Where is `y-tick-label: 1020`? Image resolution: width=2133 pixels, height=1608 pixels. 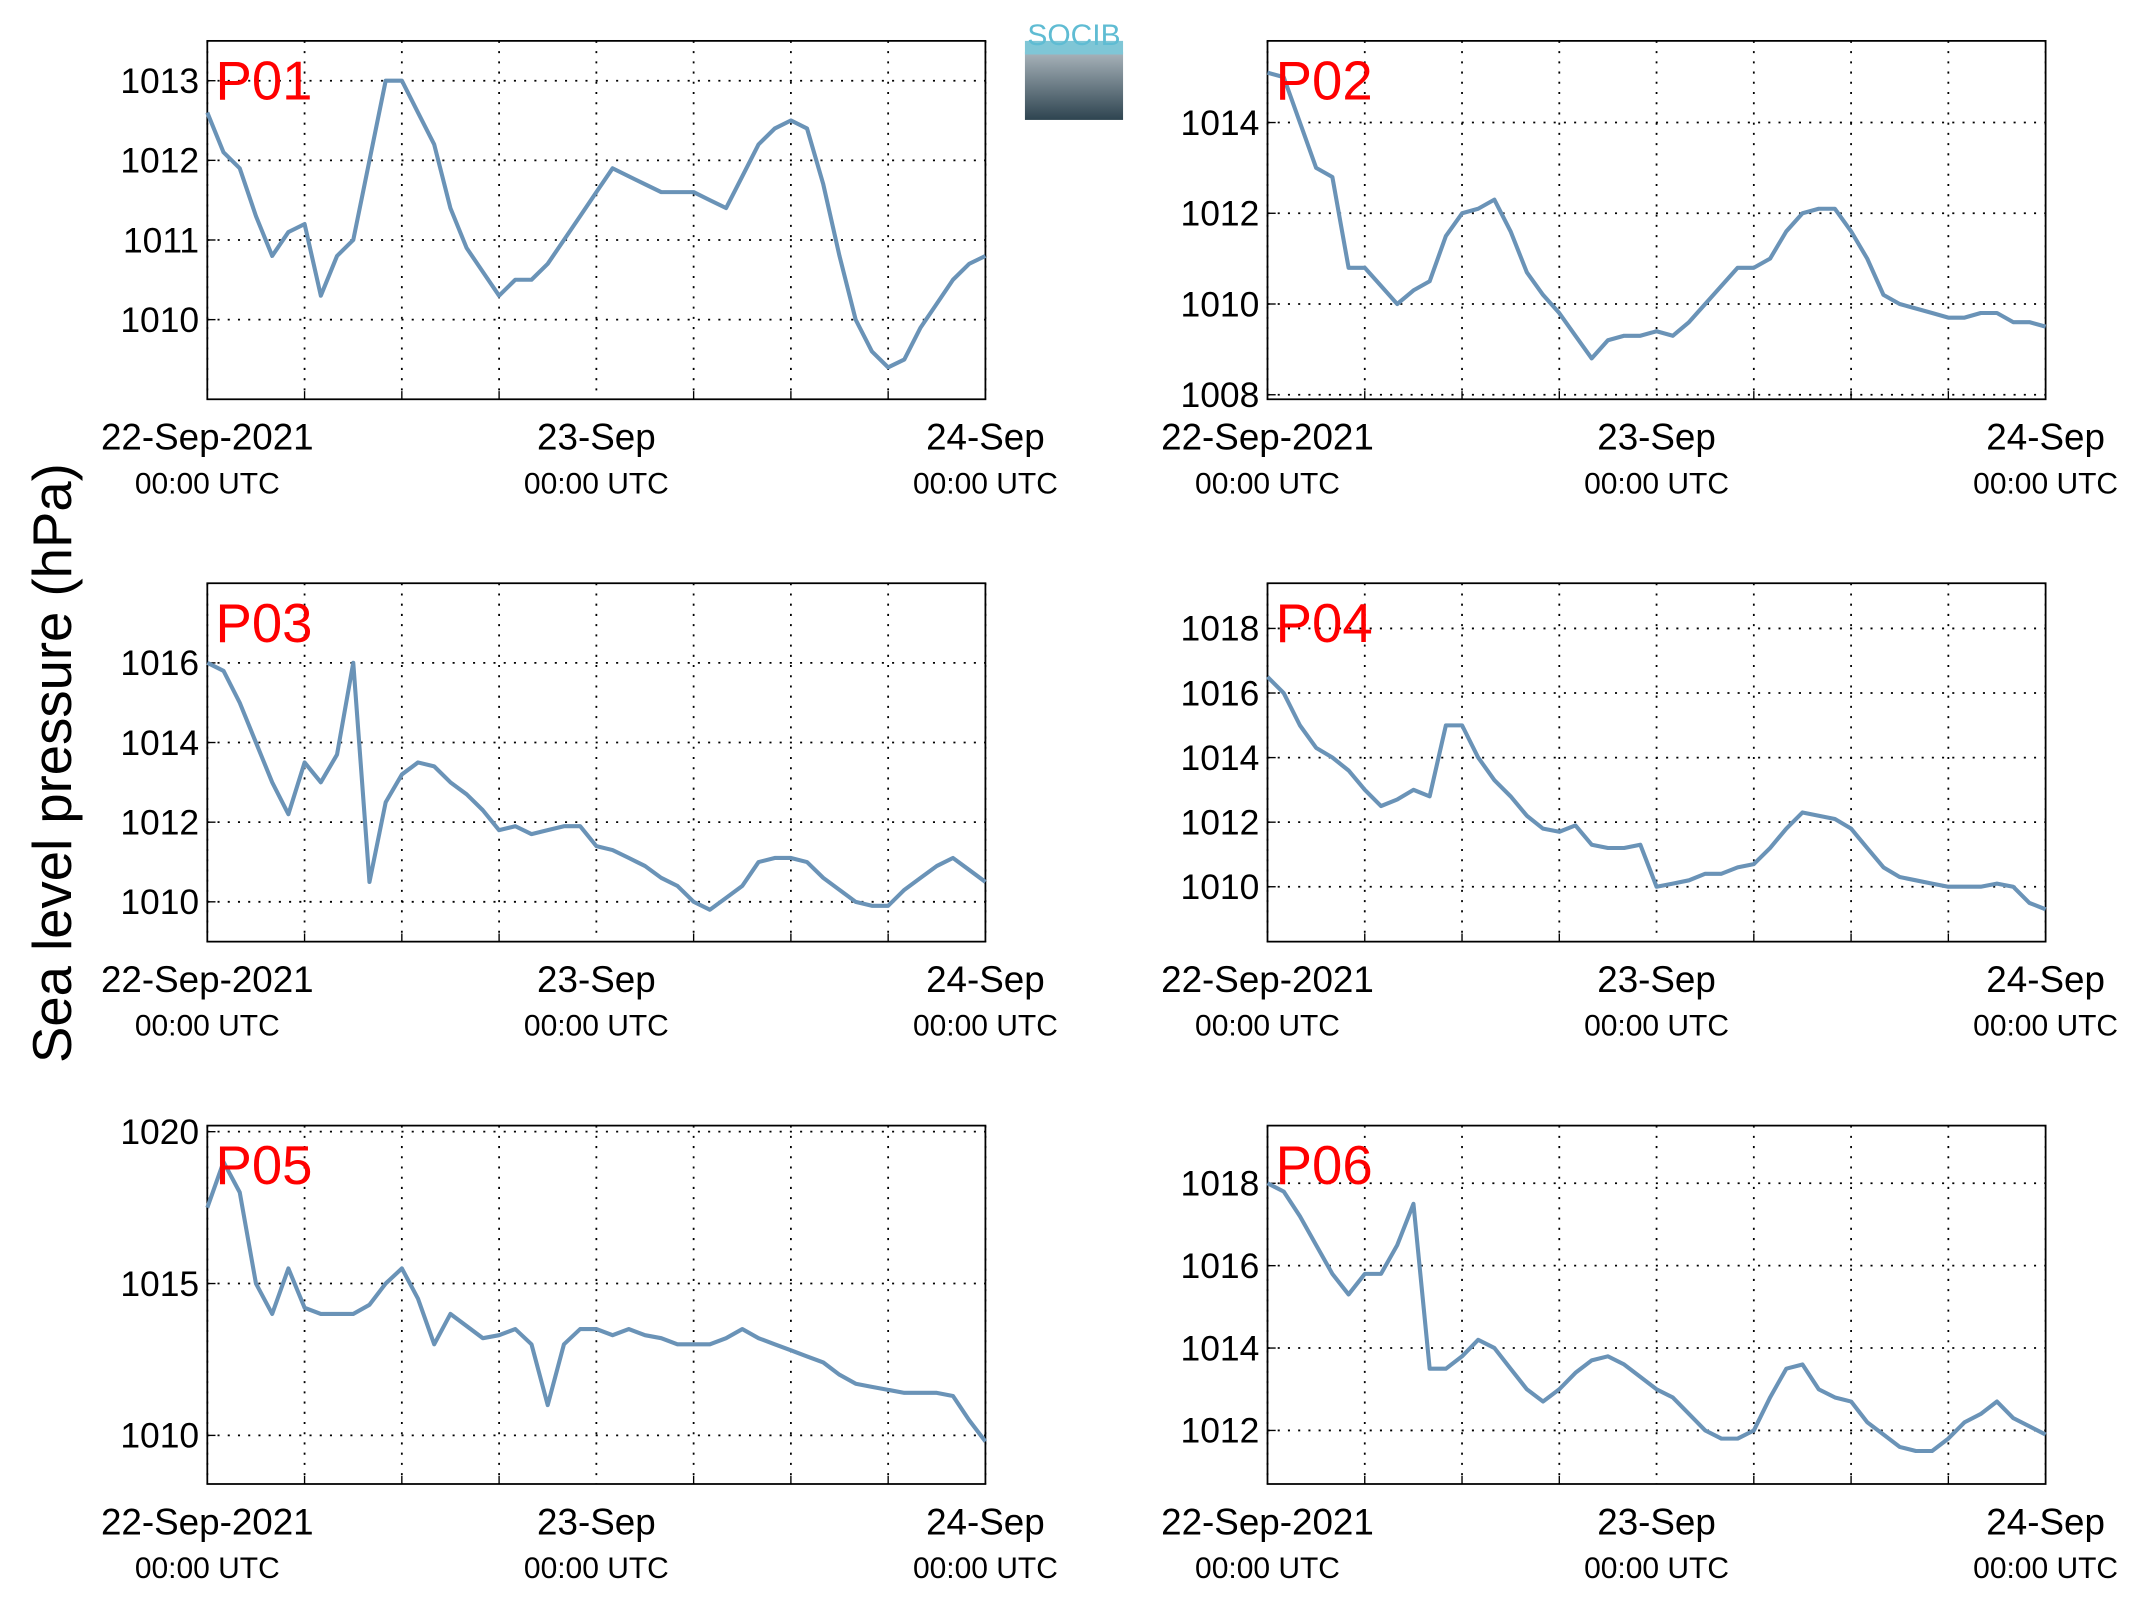
y-tick-label: 1020 is located at coordinates (159, 1132).